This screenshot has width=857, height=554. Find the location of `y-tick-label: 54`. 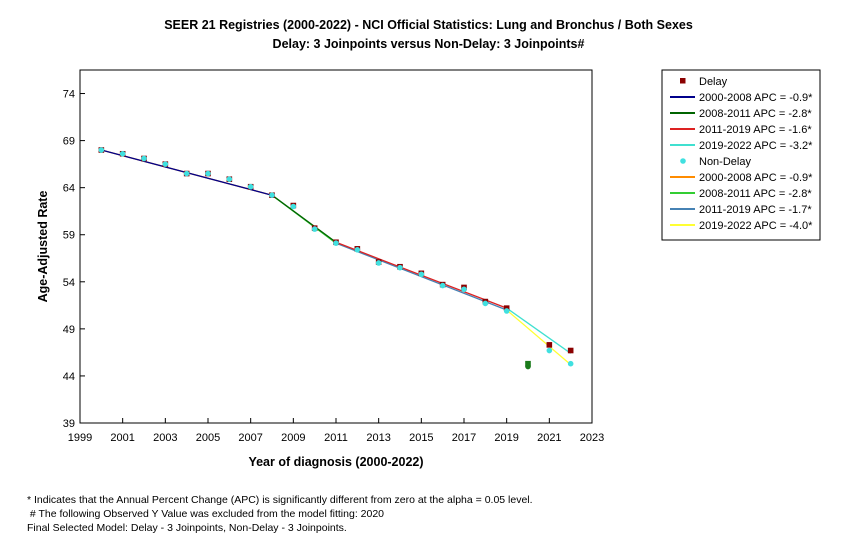

y-tick-label: 54 is located at coordinates (69, 283).